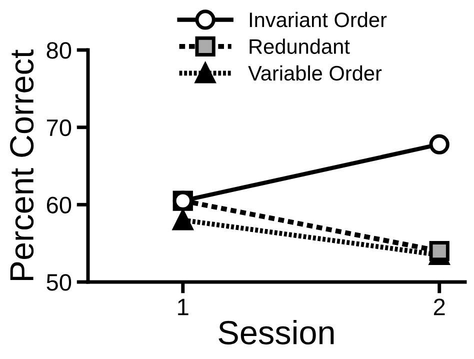 Image resolution: width=474 pixels, height=359 pixels. Describe the element at coordinates (22, 165) in the screenshot. I see `y-axis-title: Percent Correct` at that location.